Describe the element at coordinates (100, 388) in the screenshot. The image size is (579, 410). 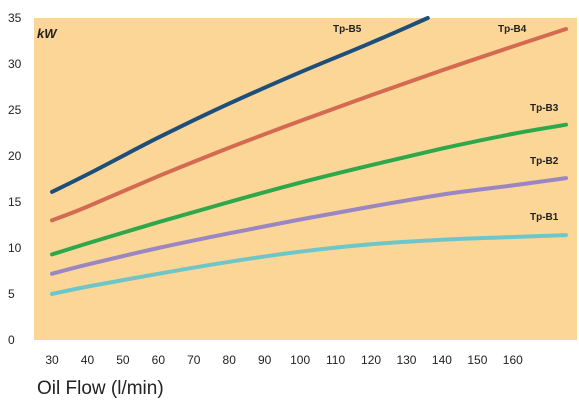
I see `x-axis-label: Oil Flow (l/min)` at that location.